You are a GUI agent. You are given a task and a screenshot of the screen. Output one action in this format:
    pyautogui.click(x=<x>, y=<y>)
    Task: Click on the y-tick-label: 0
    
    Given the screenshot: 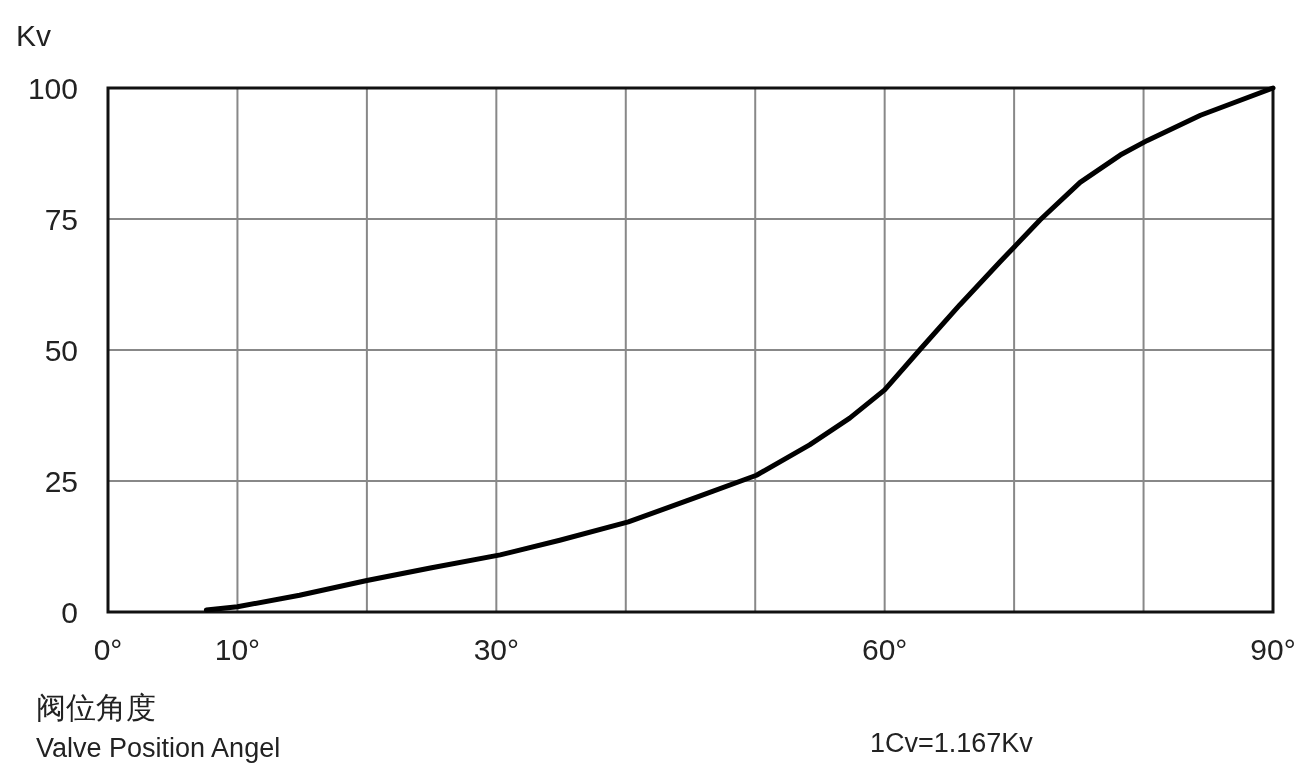 What is the action you would take?
    pyautogui.click(x=69, y=612)
    